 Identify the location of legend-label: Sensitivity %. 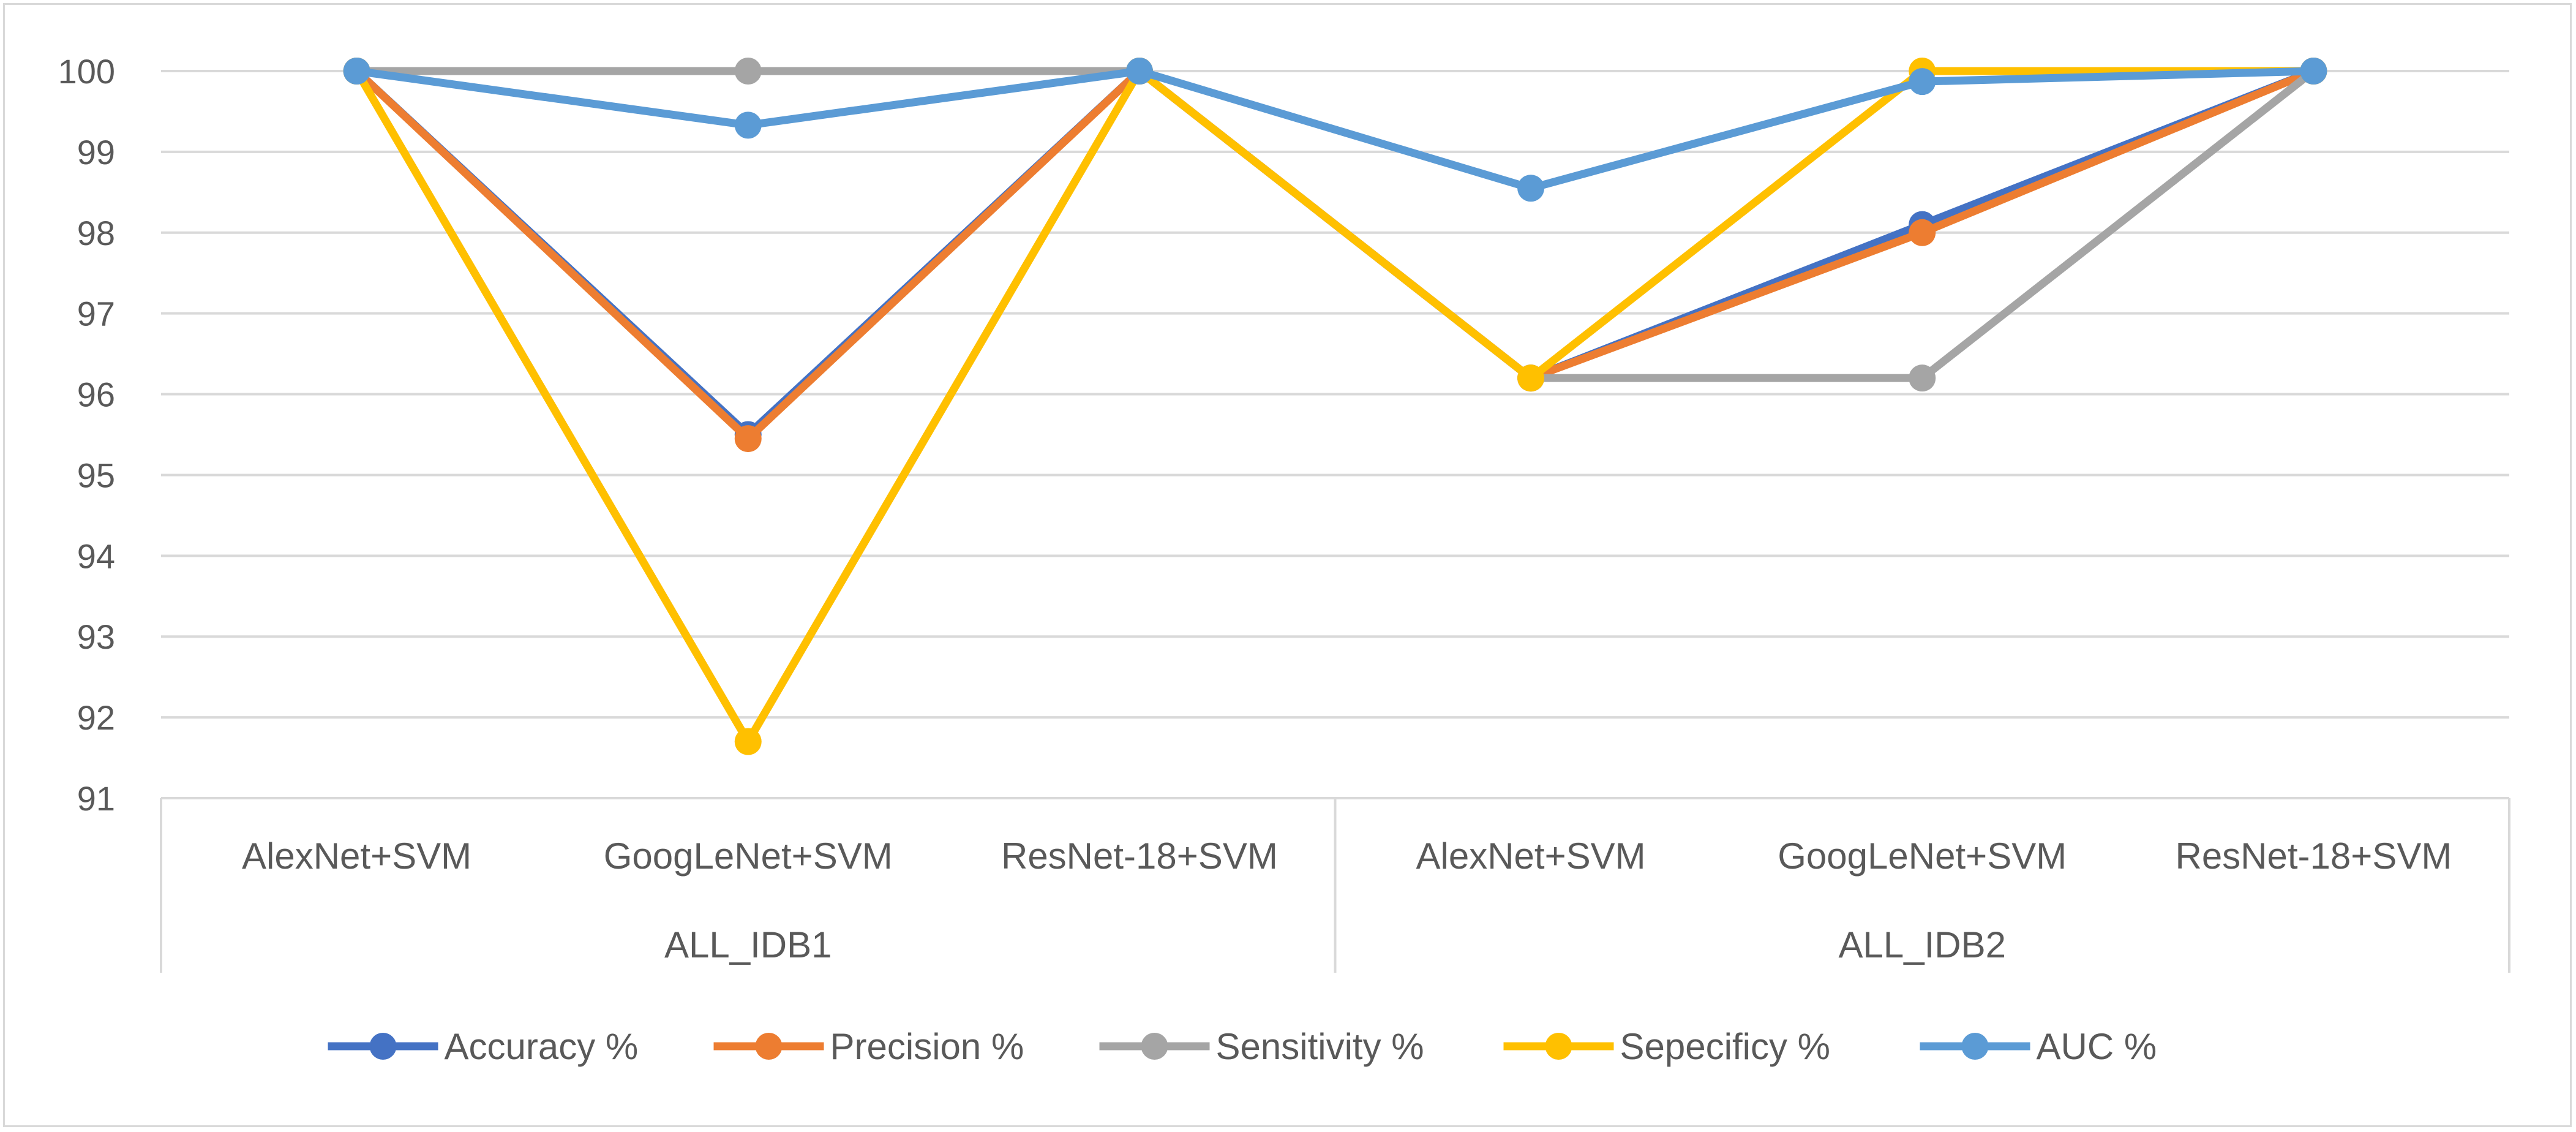
(1320, 1046).